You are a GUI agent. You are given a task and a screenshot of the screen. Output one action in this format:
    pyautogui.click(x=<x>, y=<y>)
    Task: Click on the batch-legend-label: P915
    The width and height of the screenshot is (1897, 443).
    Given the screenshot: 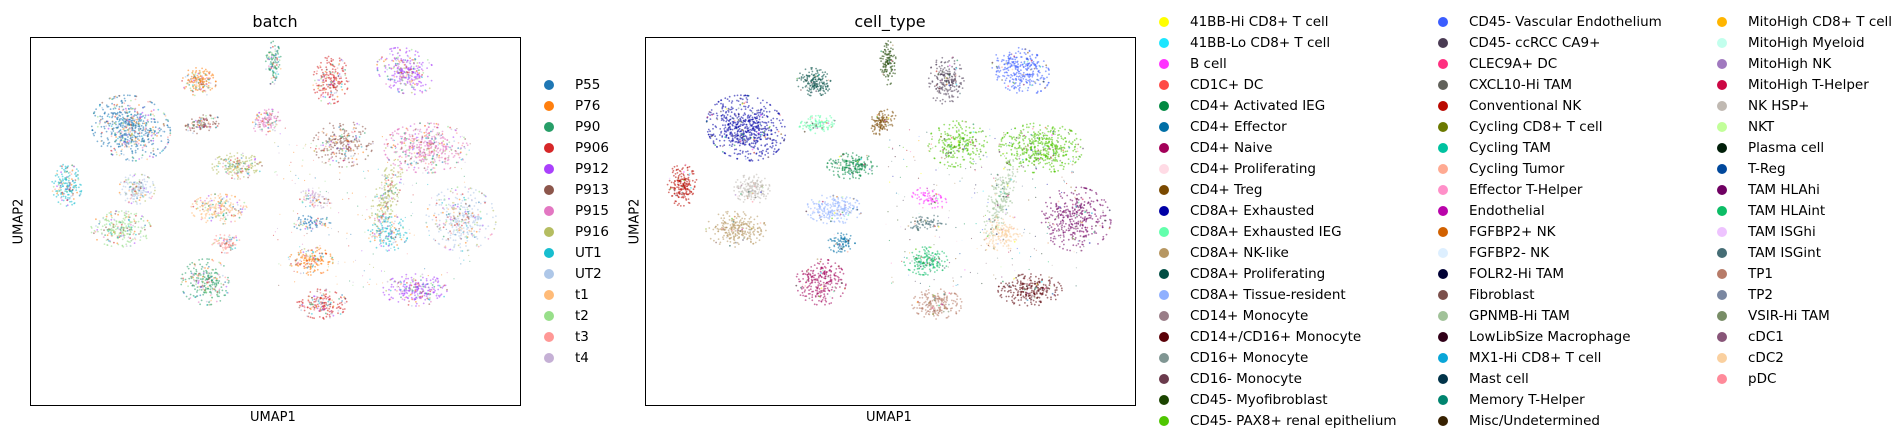 What is the action you would take?
    pyautogui.click(x=592, y=210)
    